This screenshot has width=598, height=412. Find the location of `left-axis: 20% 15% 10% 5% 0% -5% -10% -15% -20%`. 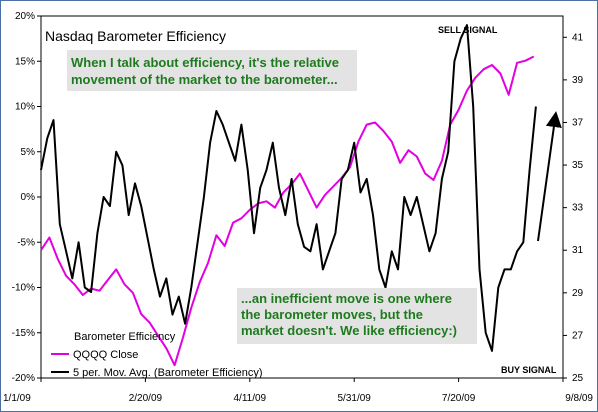

left-axis: 20% 15% 10% 5% 0% -5% -10% -15% -20% is located at coordinates (26, 197).